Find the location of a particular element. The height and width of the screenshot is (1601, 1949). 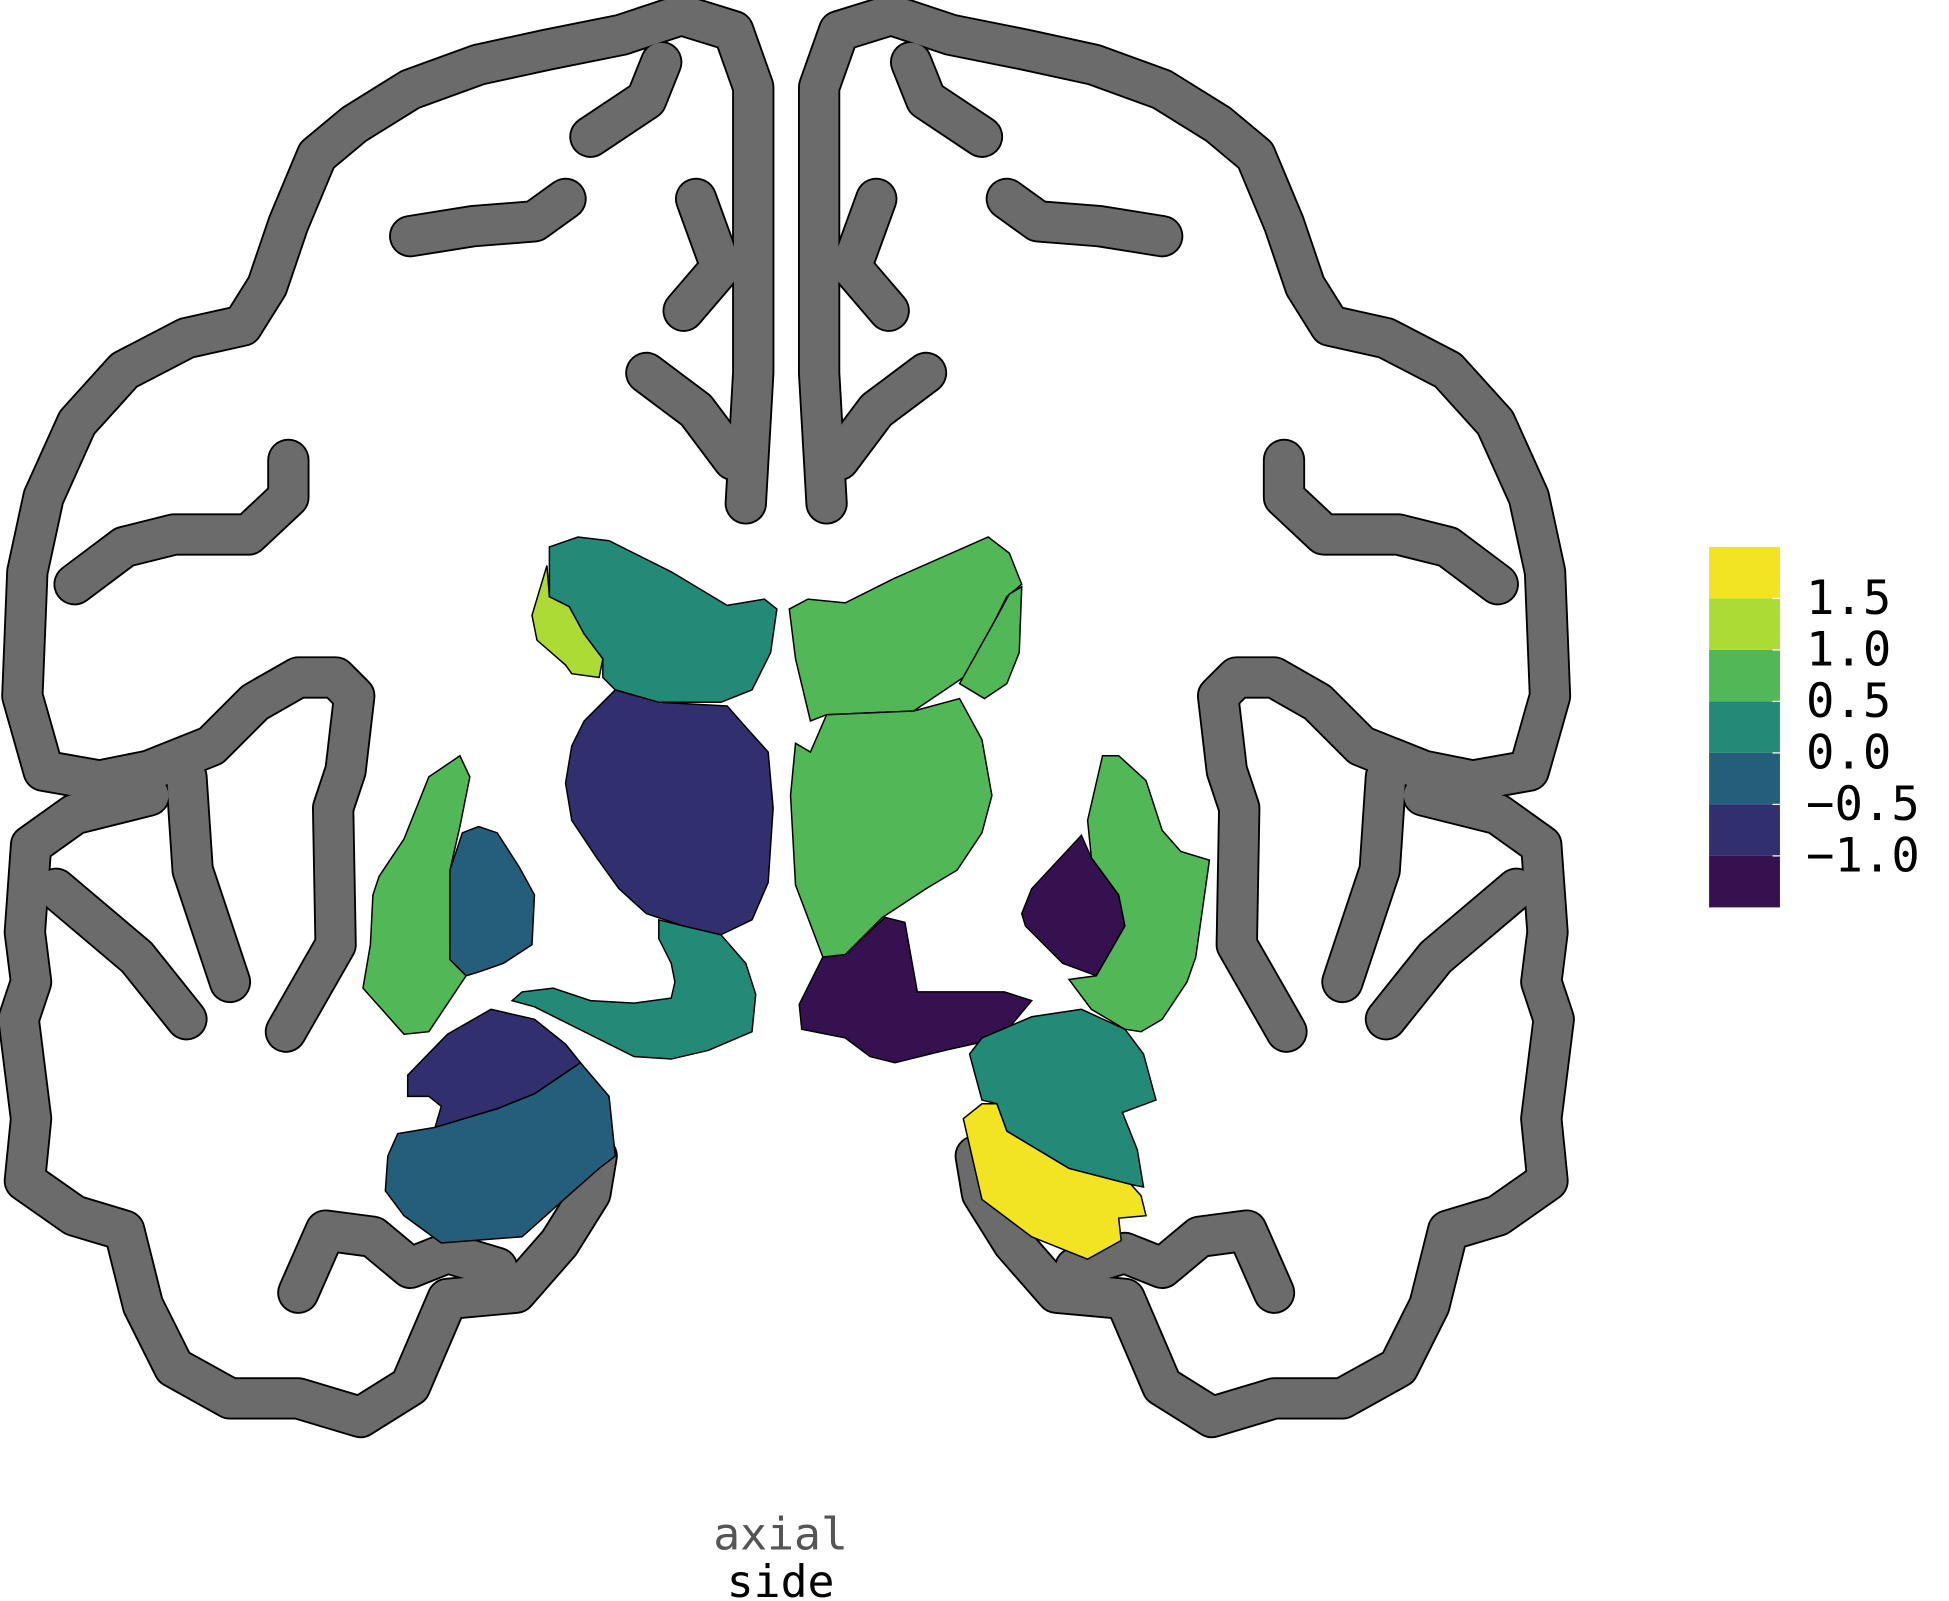

colorbar-tick-label: 1.5 is located at coordinates (1848, 598).